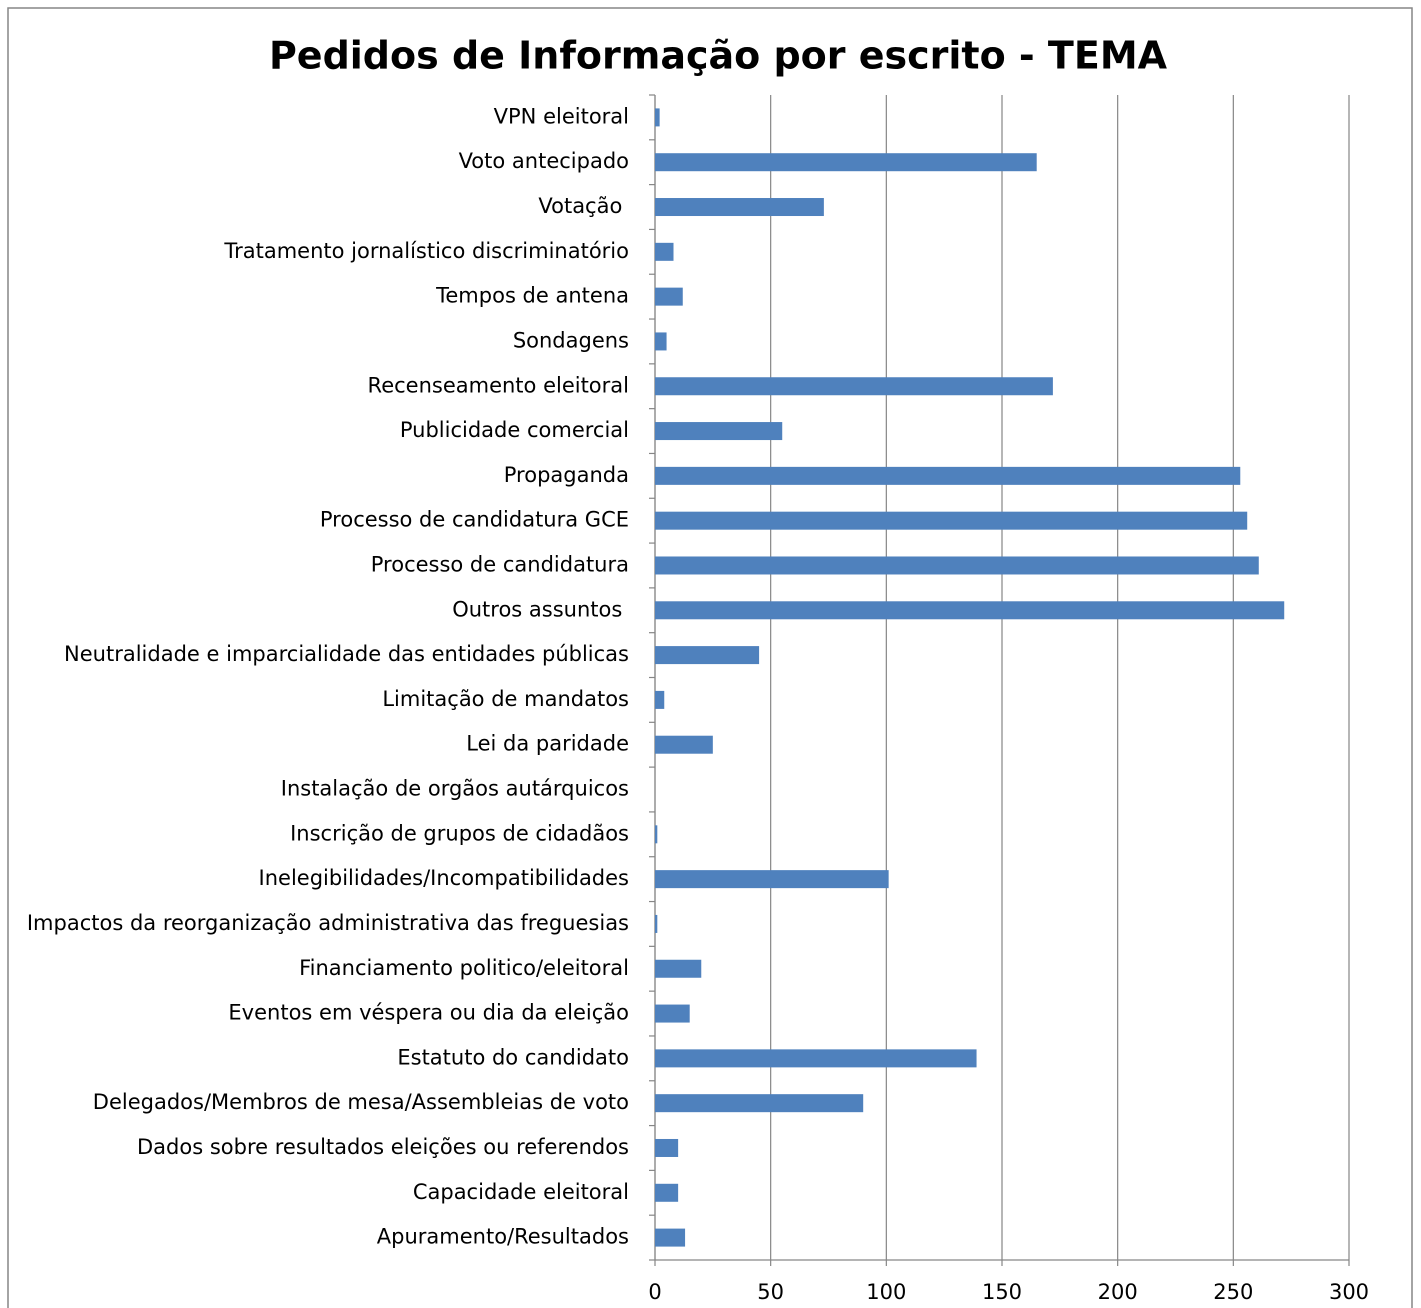 The image size is (1421, 1308). Describe the element at coordinates (1002, 1292) in the screenshot. I see `x-tick-label: 150` at that location.